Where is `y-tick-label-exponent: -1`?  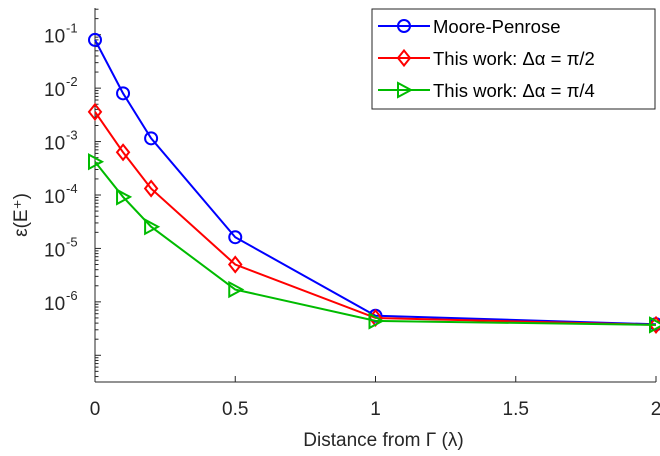
y-tick-label-exponent: -1 is located at coordinates (72, 28).